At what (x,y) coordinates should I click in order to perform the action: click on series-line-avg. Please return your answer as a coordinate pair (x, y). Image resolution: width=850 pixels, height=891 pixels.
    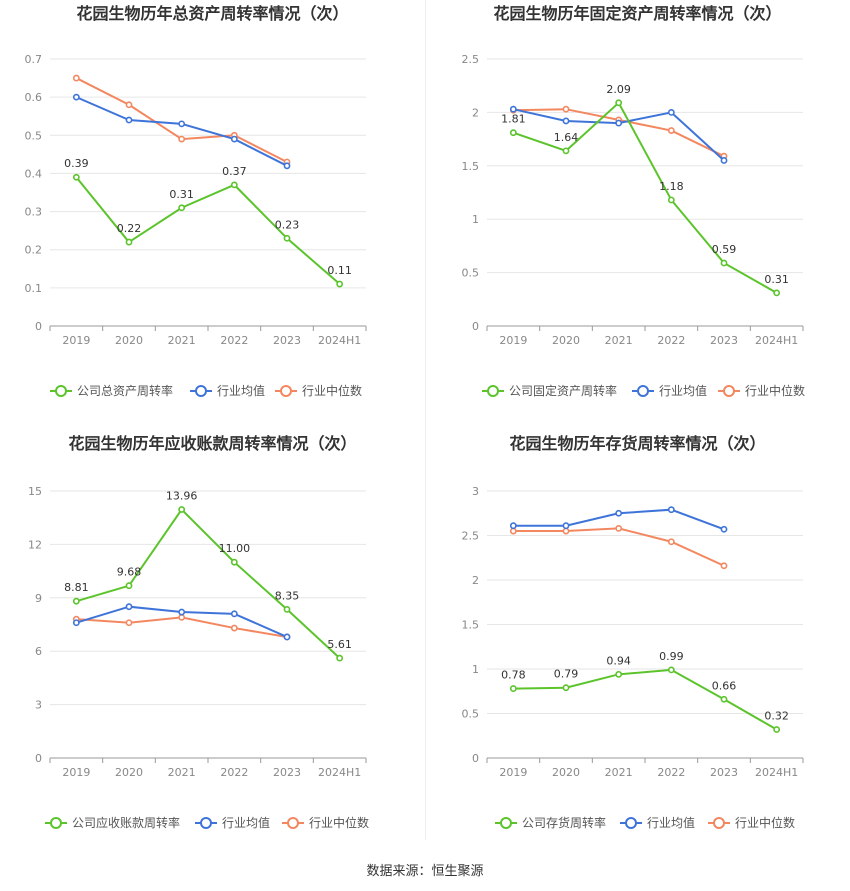
    Looking at the image, I should click on (181, 131).